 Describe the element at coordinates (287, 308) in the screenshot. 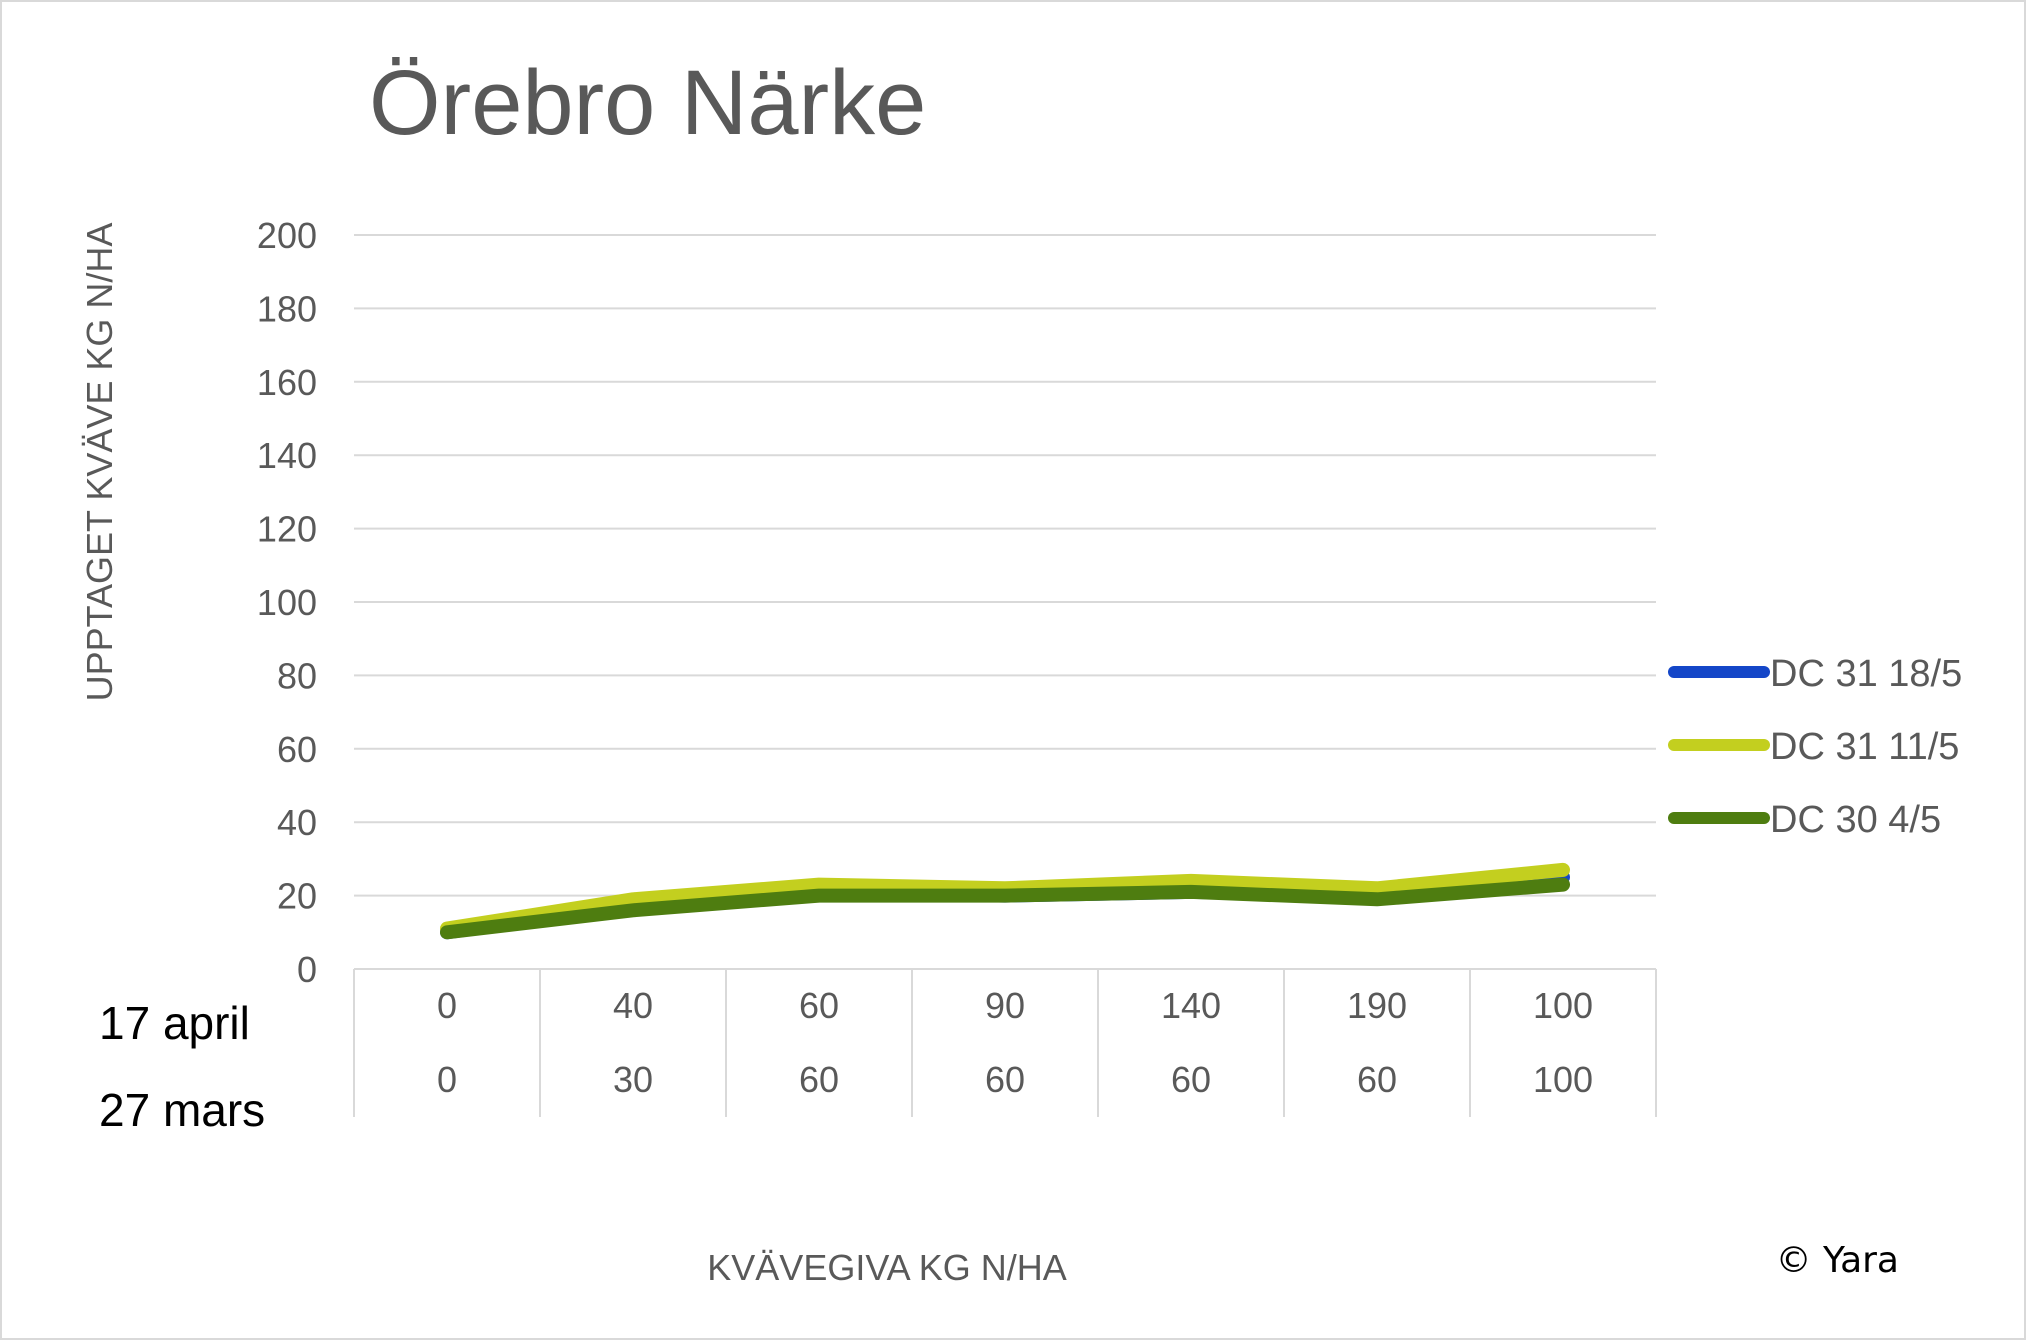

I see `y-tick-label: 180` at that location.